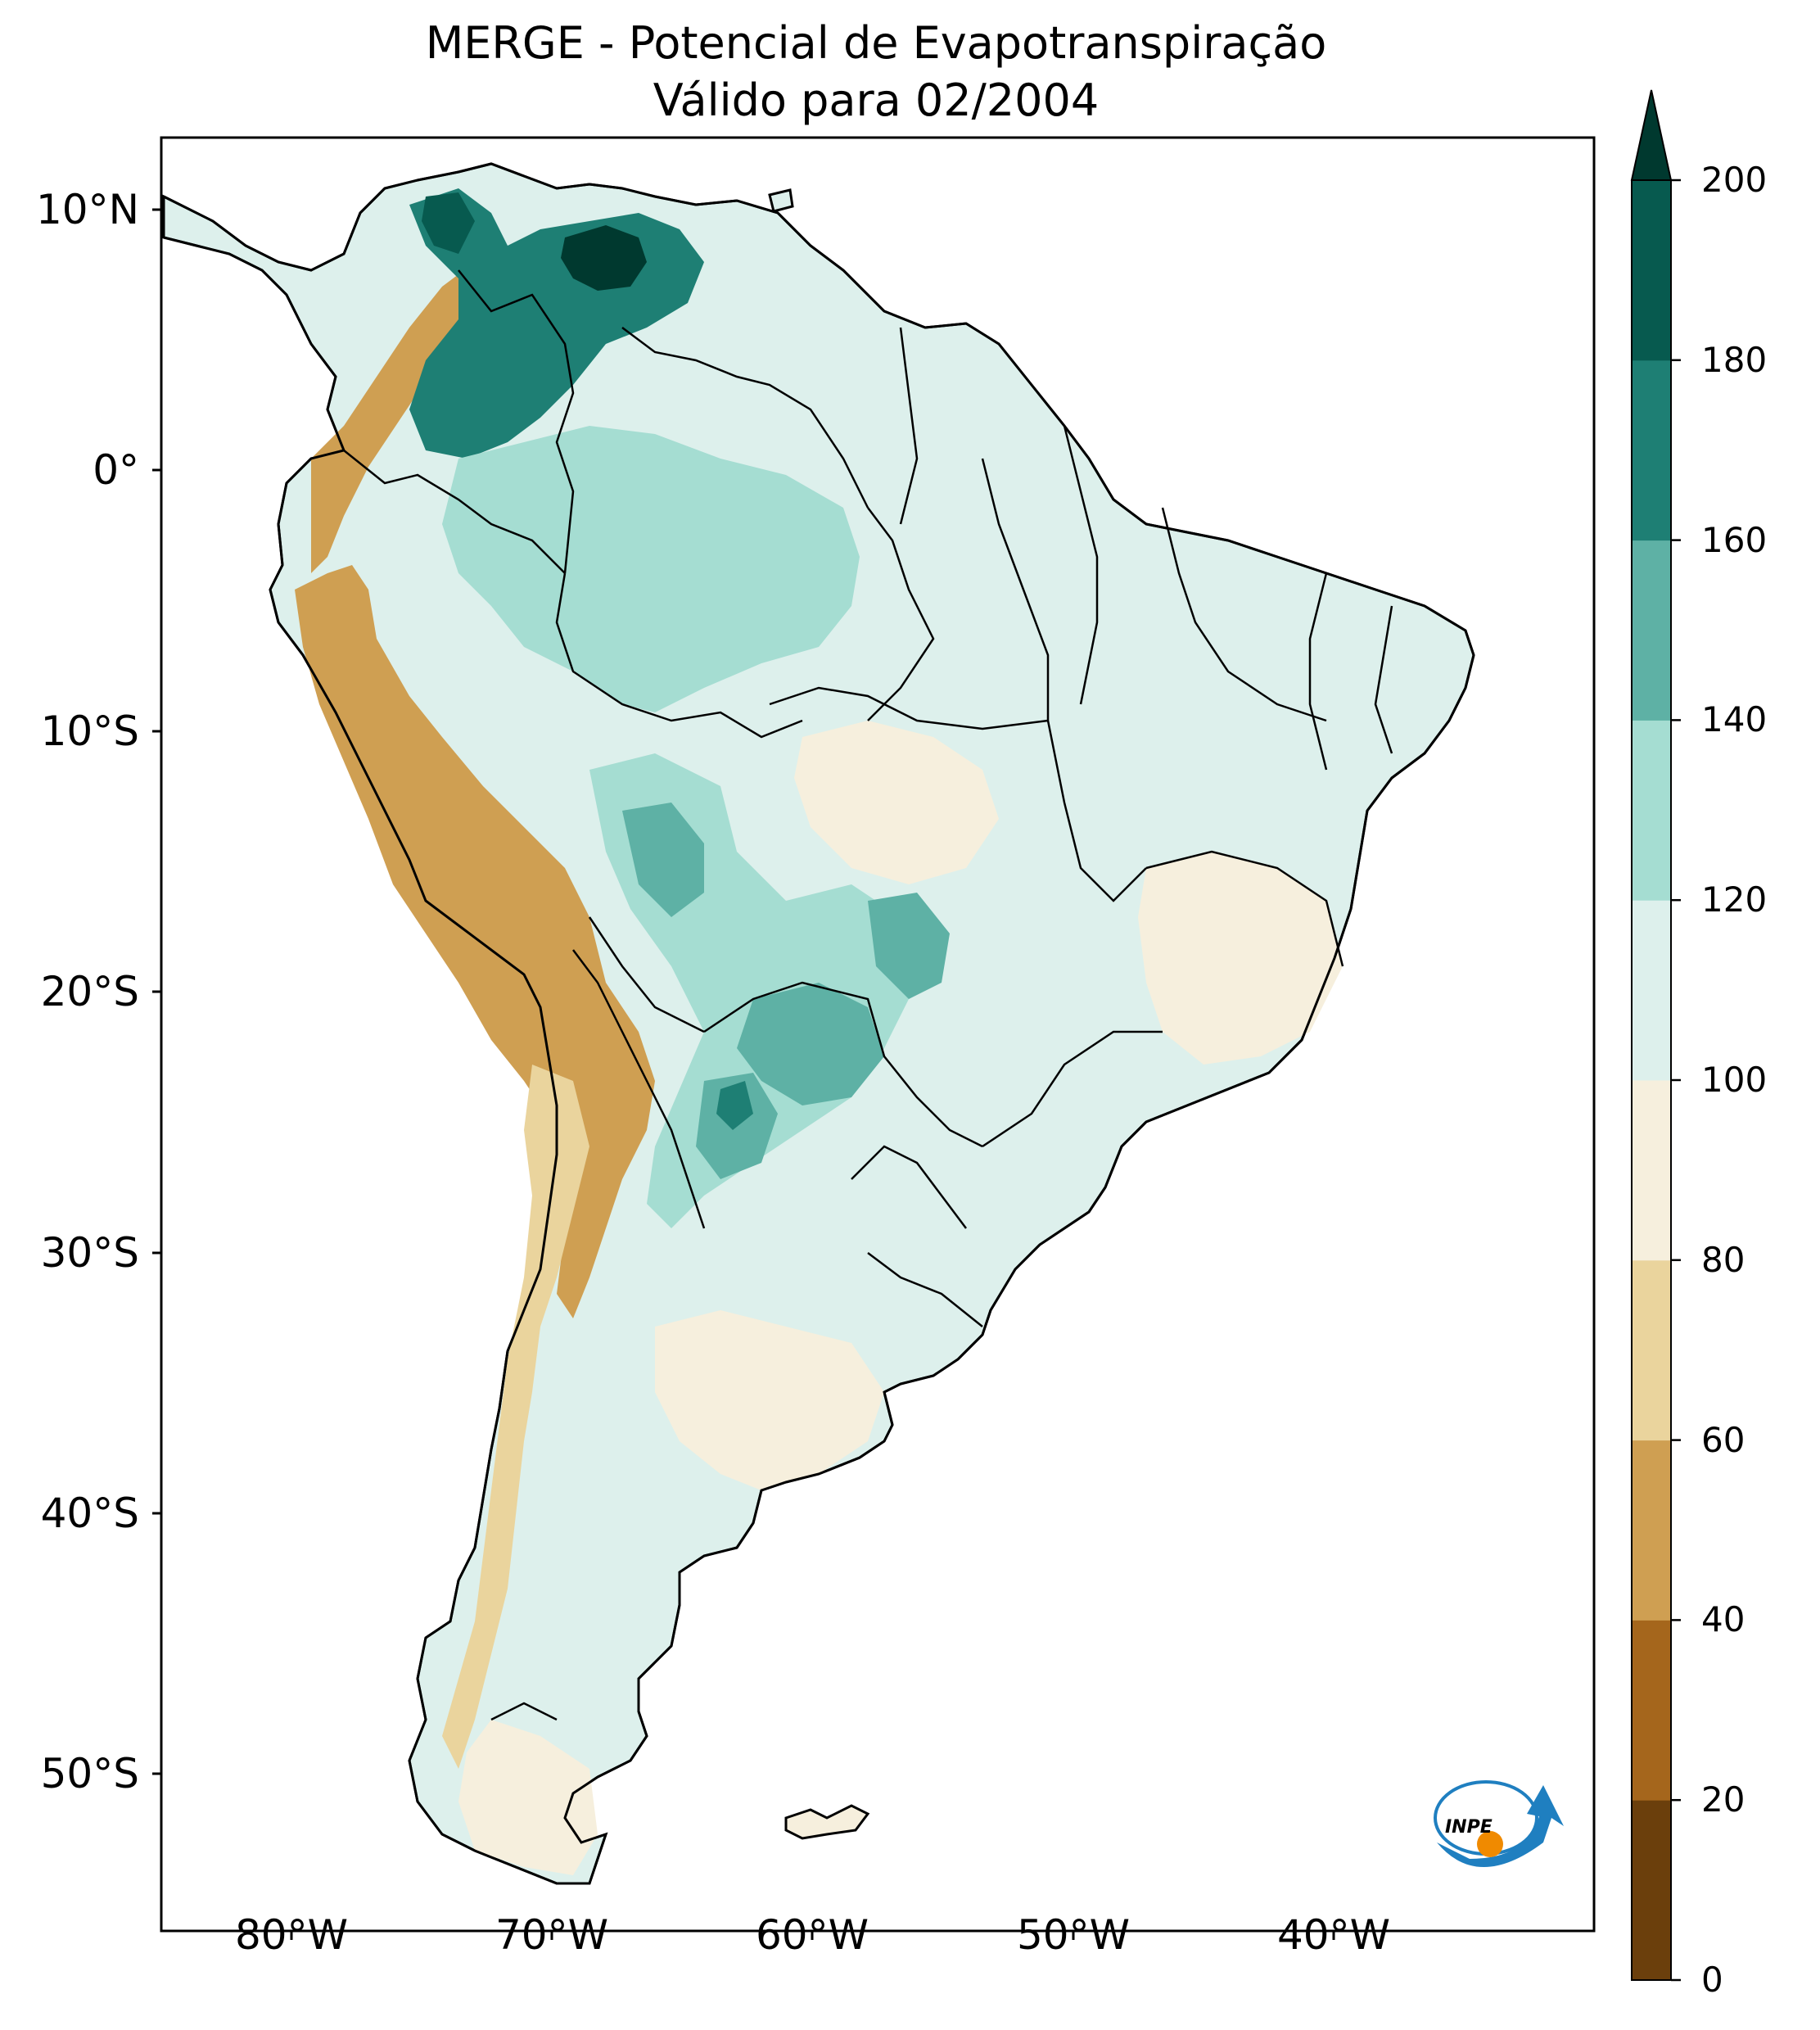 Image resolution: width=1820 pixels, height=2030 pixels. I want to click on lat-label-30s: 30°S, so click(89, 1253).